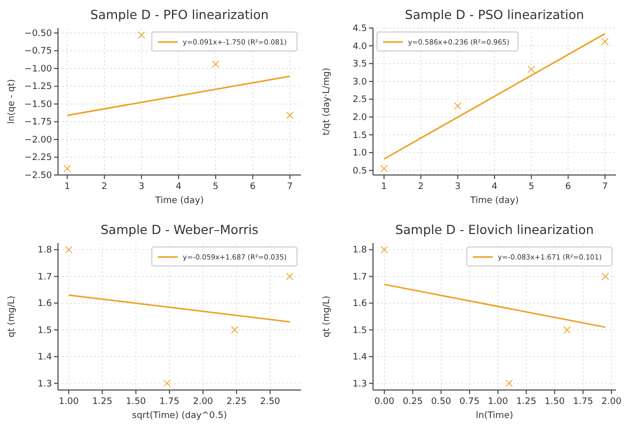 The height and width of the screenshot is (430, 631). What do you see at coordinates (38, 69) in the screenshot?
I see `y-tick-label: −1.00` at bounding box center [38, 69].